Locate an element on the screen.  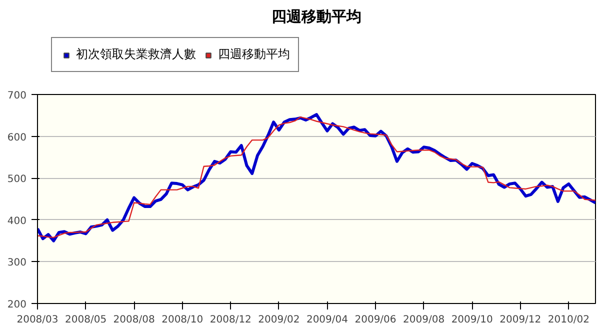
y-tick-label: 500 is located at coordinates (17, 180).